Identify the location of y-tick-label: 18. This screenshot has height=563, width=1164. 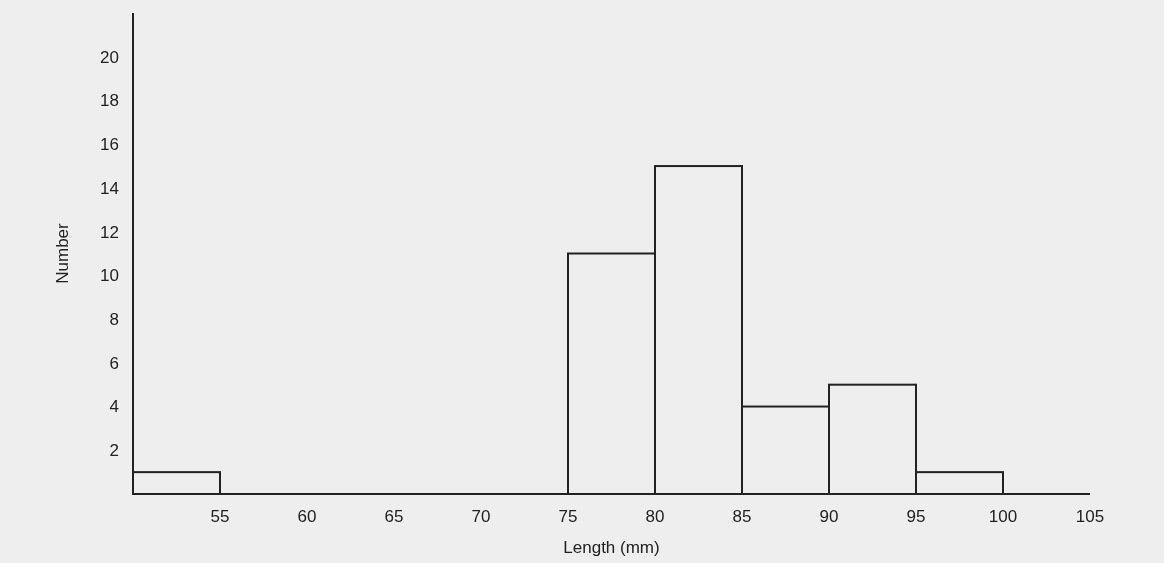
(109, 101).